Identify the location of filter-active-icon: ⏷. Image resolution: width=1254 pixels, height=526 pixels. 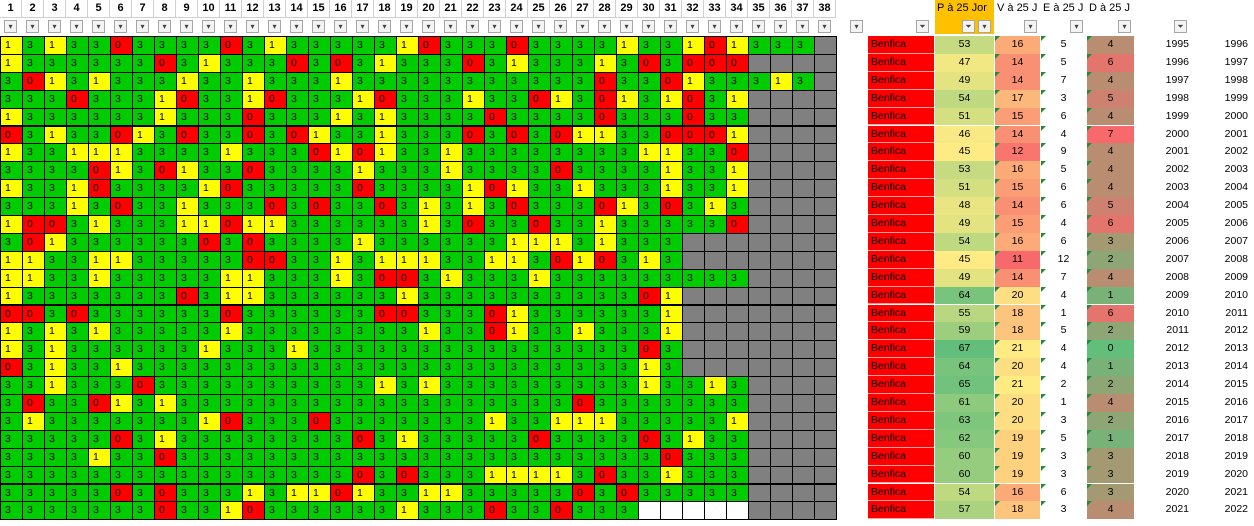
(1180, 26).